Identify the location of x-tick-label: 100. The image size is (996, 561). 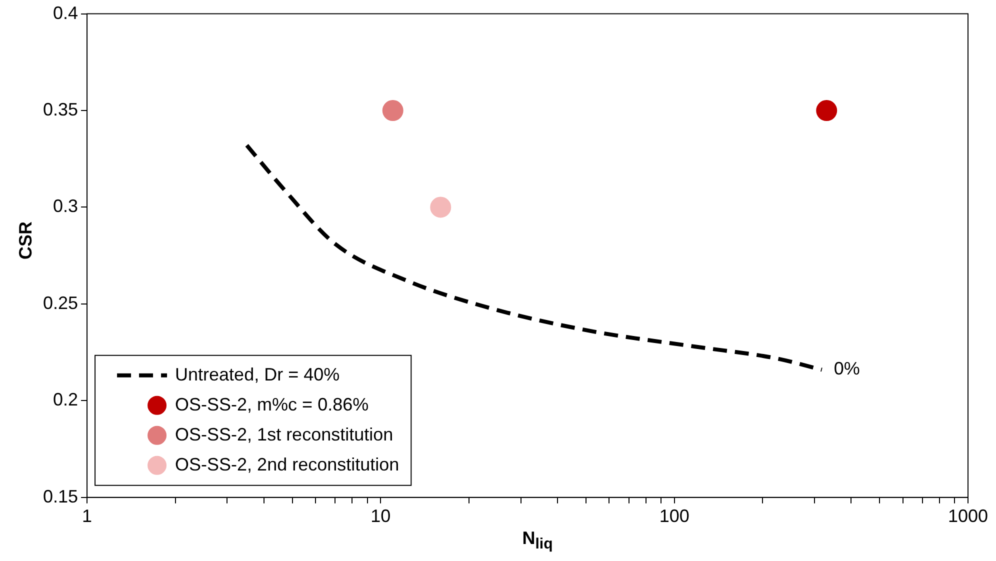
(674, 516).